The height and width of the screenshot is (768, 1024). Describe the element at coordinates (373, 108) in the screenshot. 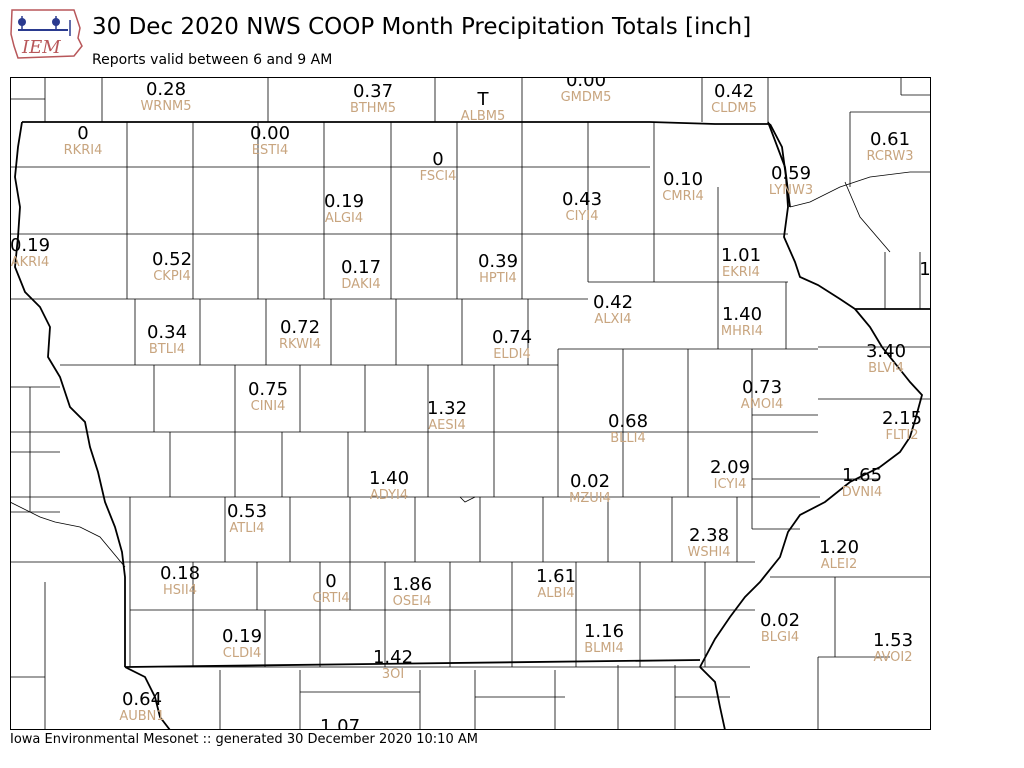

I see `station-id: BTHM5` at that location.